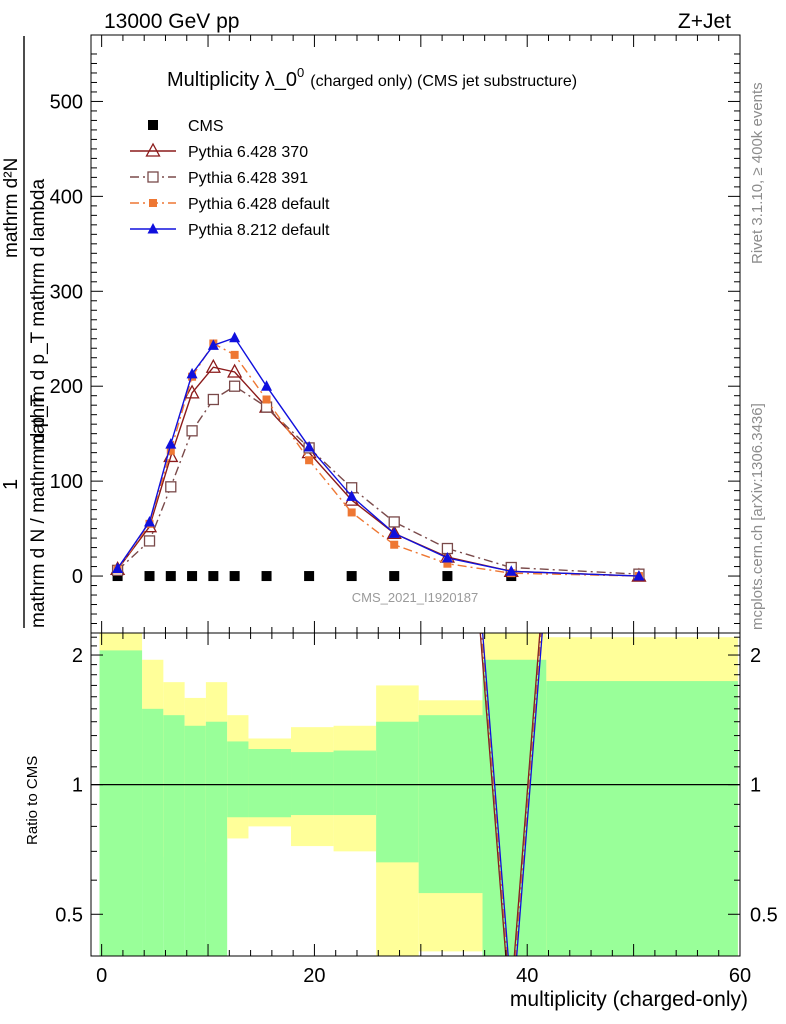 This screenshot has width=786, height=1024. What do you see at coordinates (314, 976) in the screenshot?
I see `x-tick-label: 20` at bounding box center [314, 976].